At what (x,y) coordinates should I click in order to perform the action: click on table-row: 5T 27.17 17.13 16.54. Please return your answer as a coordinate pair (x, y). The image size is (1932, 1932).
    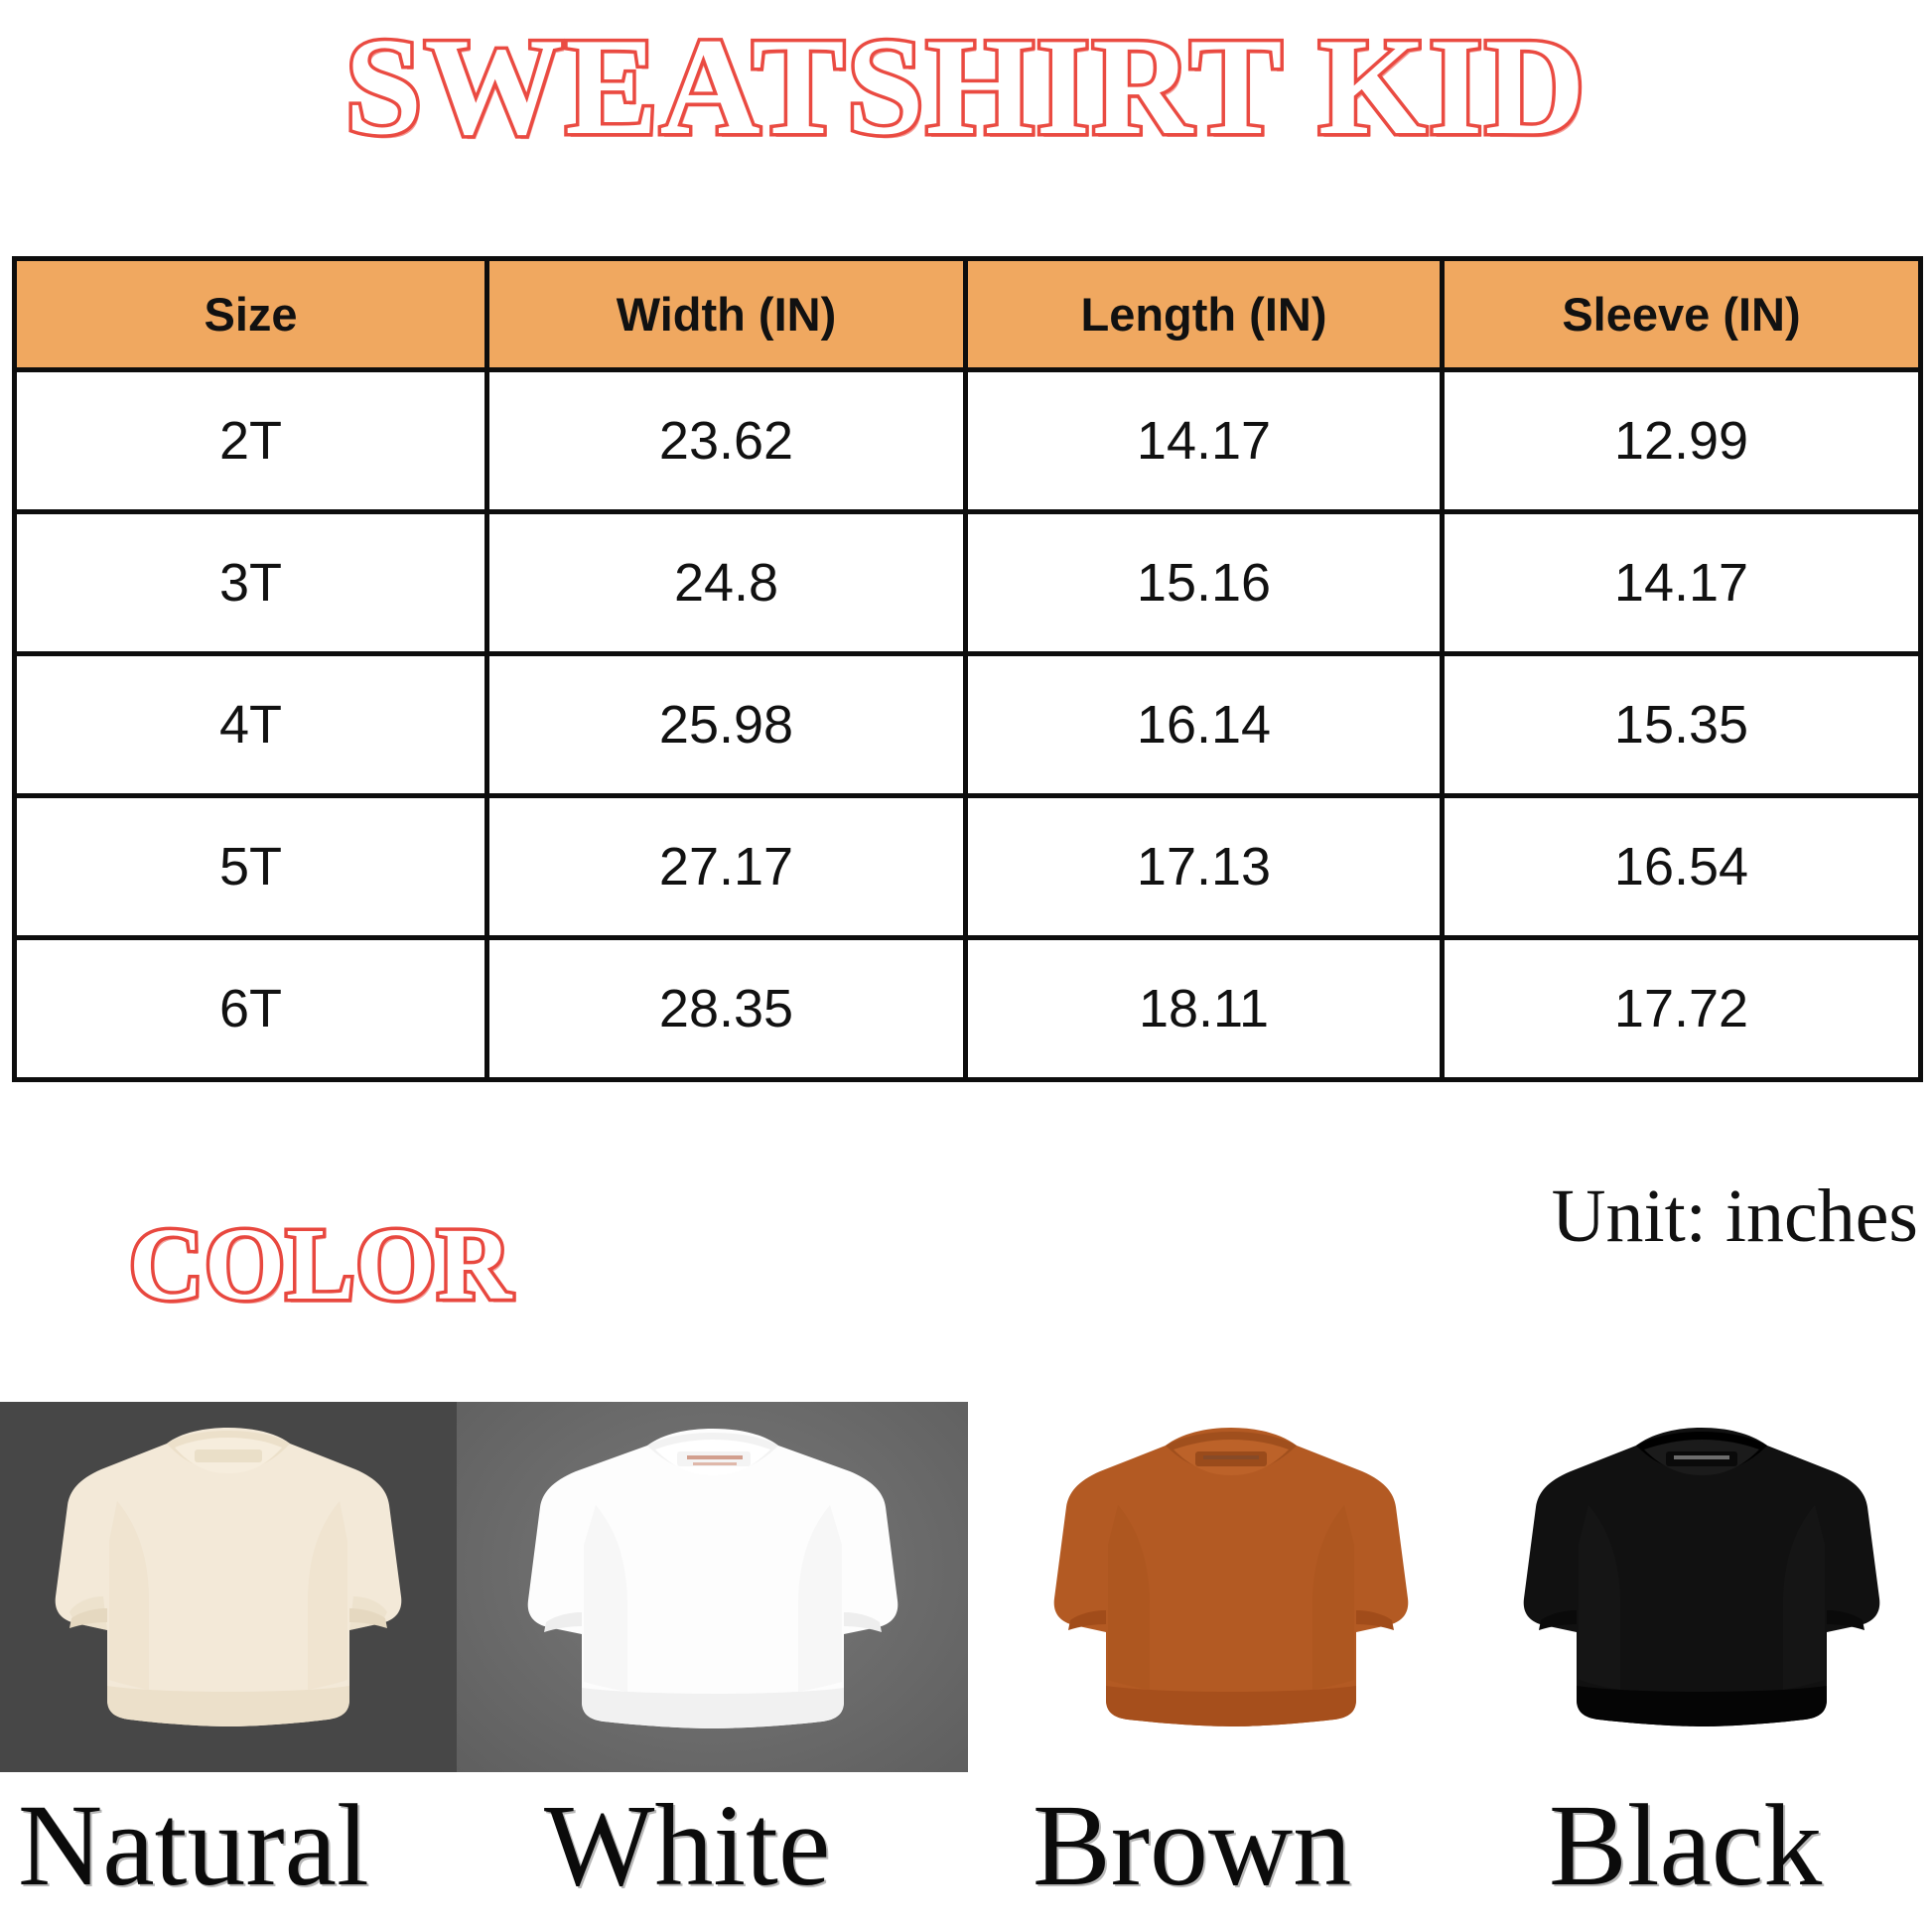
    Looking at the image, I should click on (967, 866).